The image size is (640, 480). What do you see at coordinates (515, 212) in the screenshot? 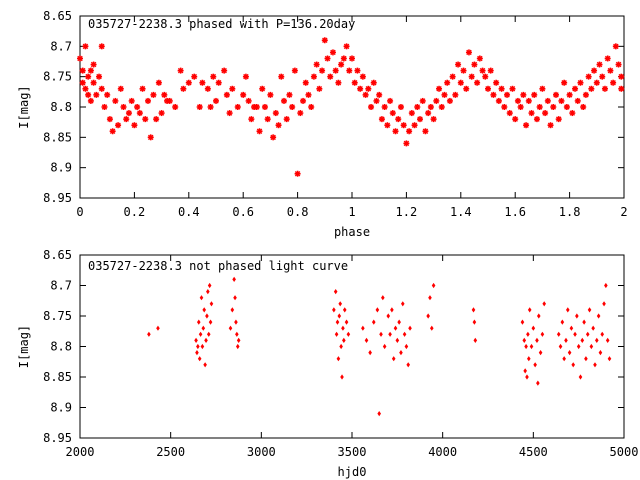
I see `x-tick-label: 1.6` at bounding box center [515, 212].